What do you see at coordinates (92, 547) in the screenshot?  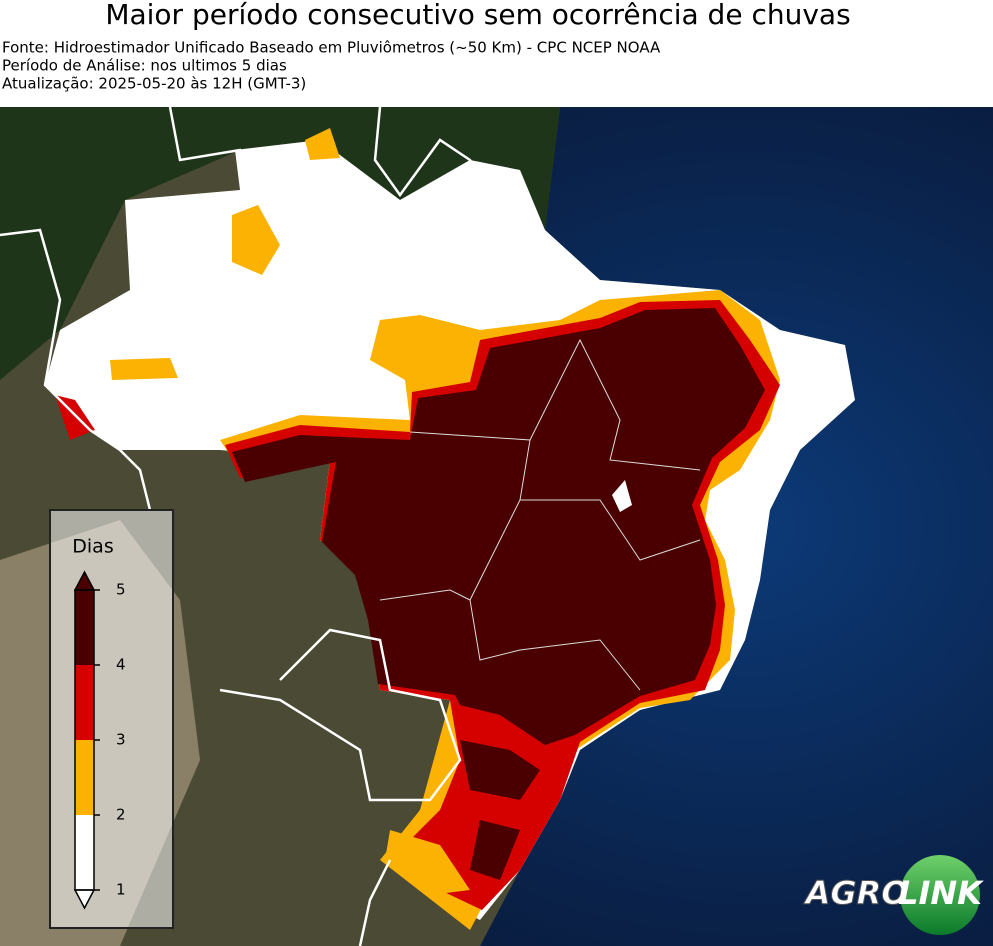 I see `legend-title: Dias` at bounding box center [92, 547].